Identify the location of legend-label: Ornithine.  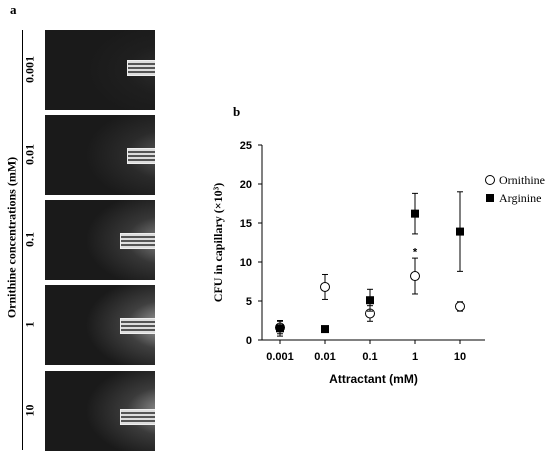
(522, 180).